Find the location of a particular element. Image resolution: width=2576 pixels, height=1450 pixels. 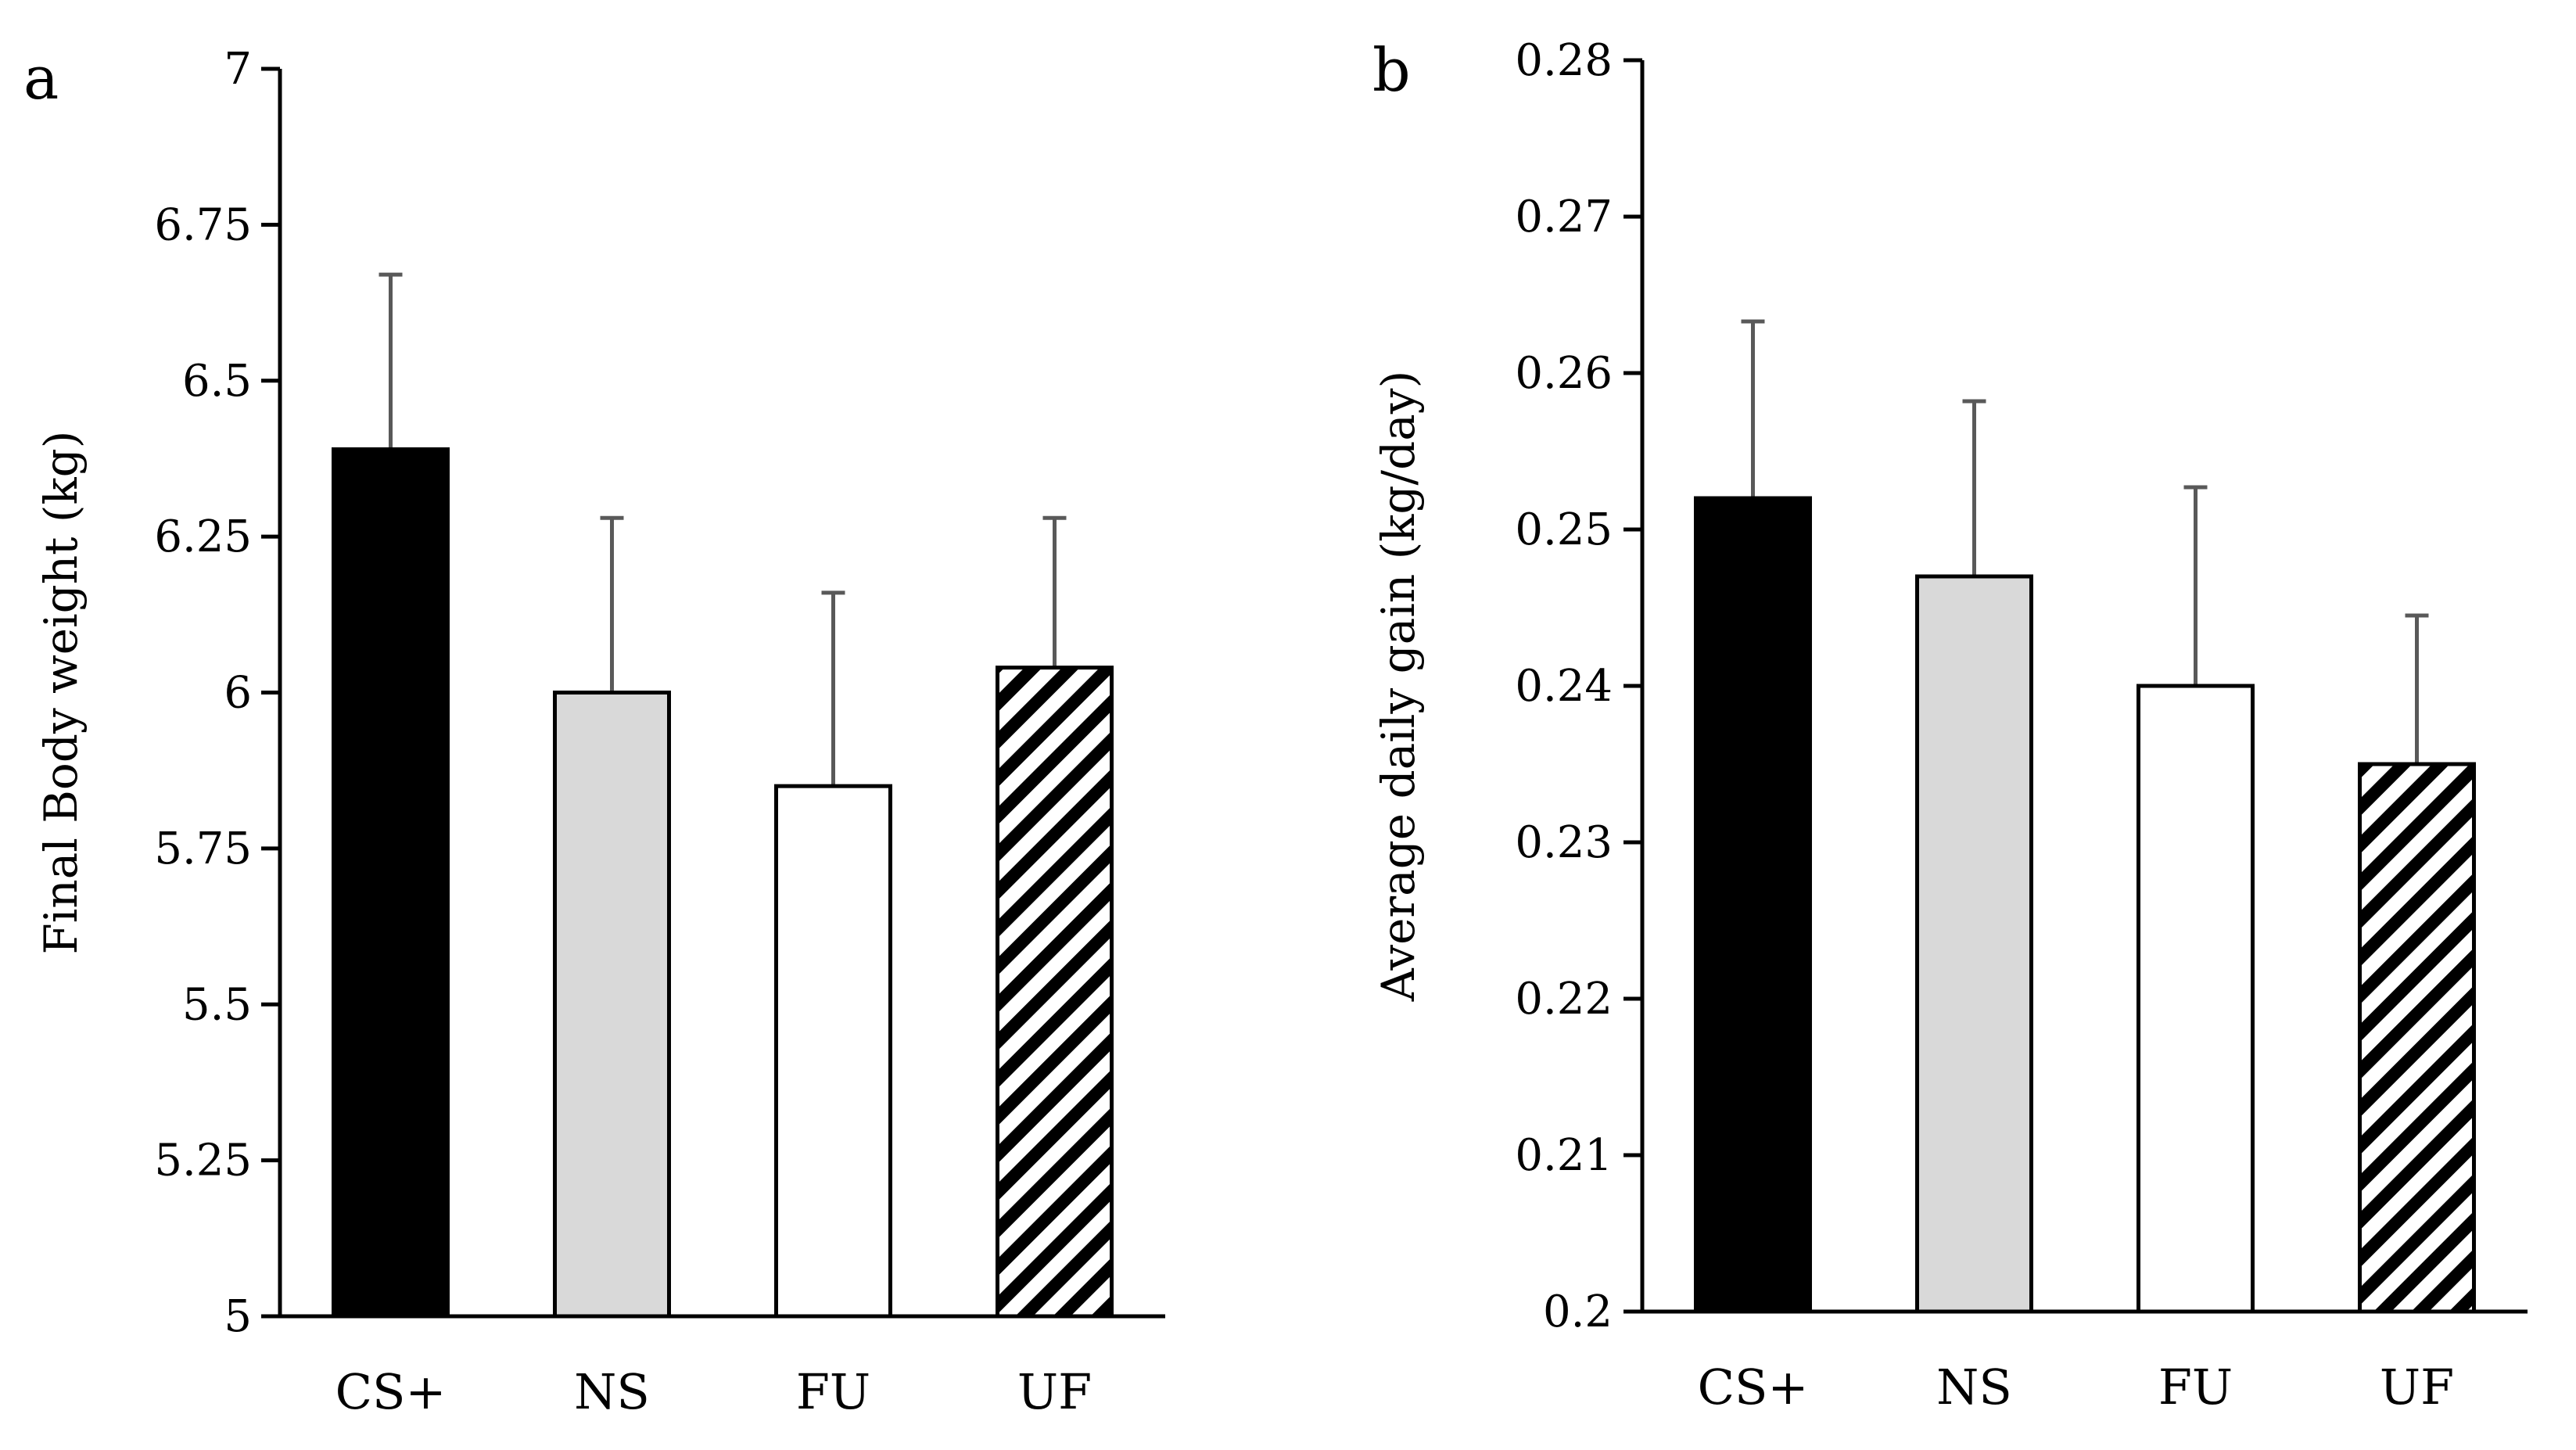

y-tick-label: 6.75 is located at coordinates (203, 225).